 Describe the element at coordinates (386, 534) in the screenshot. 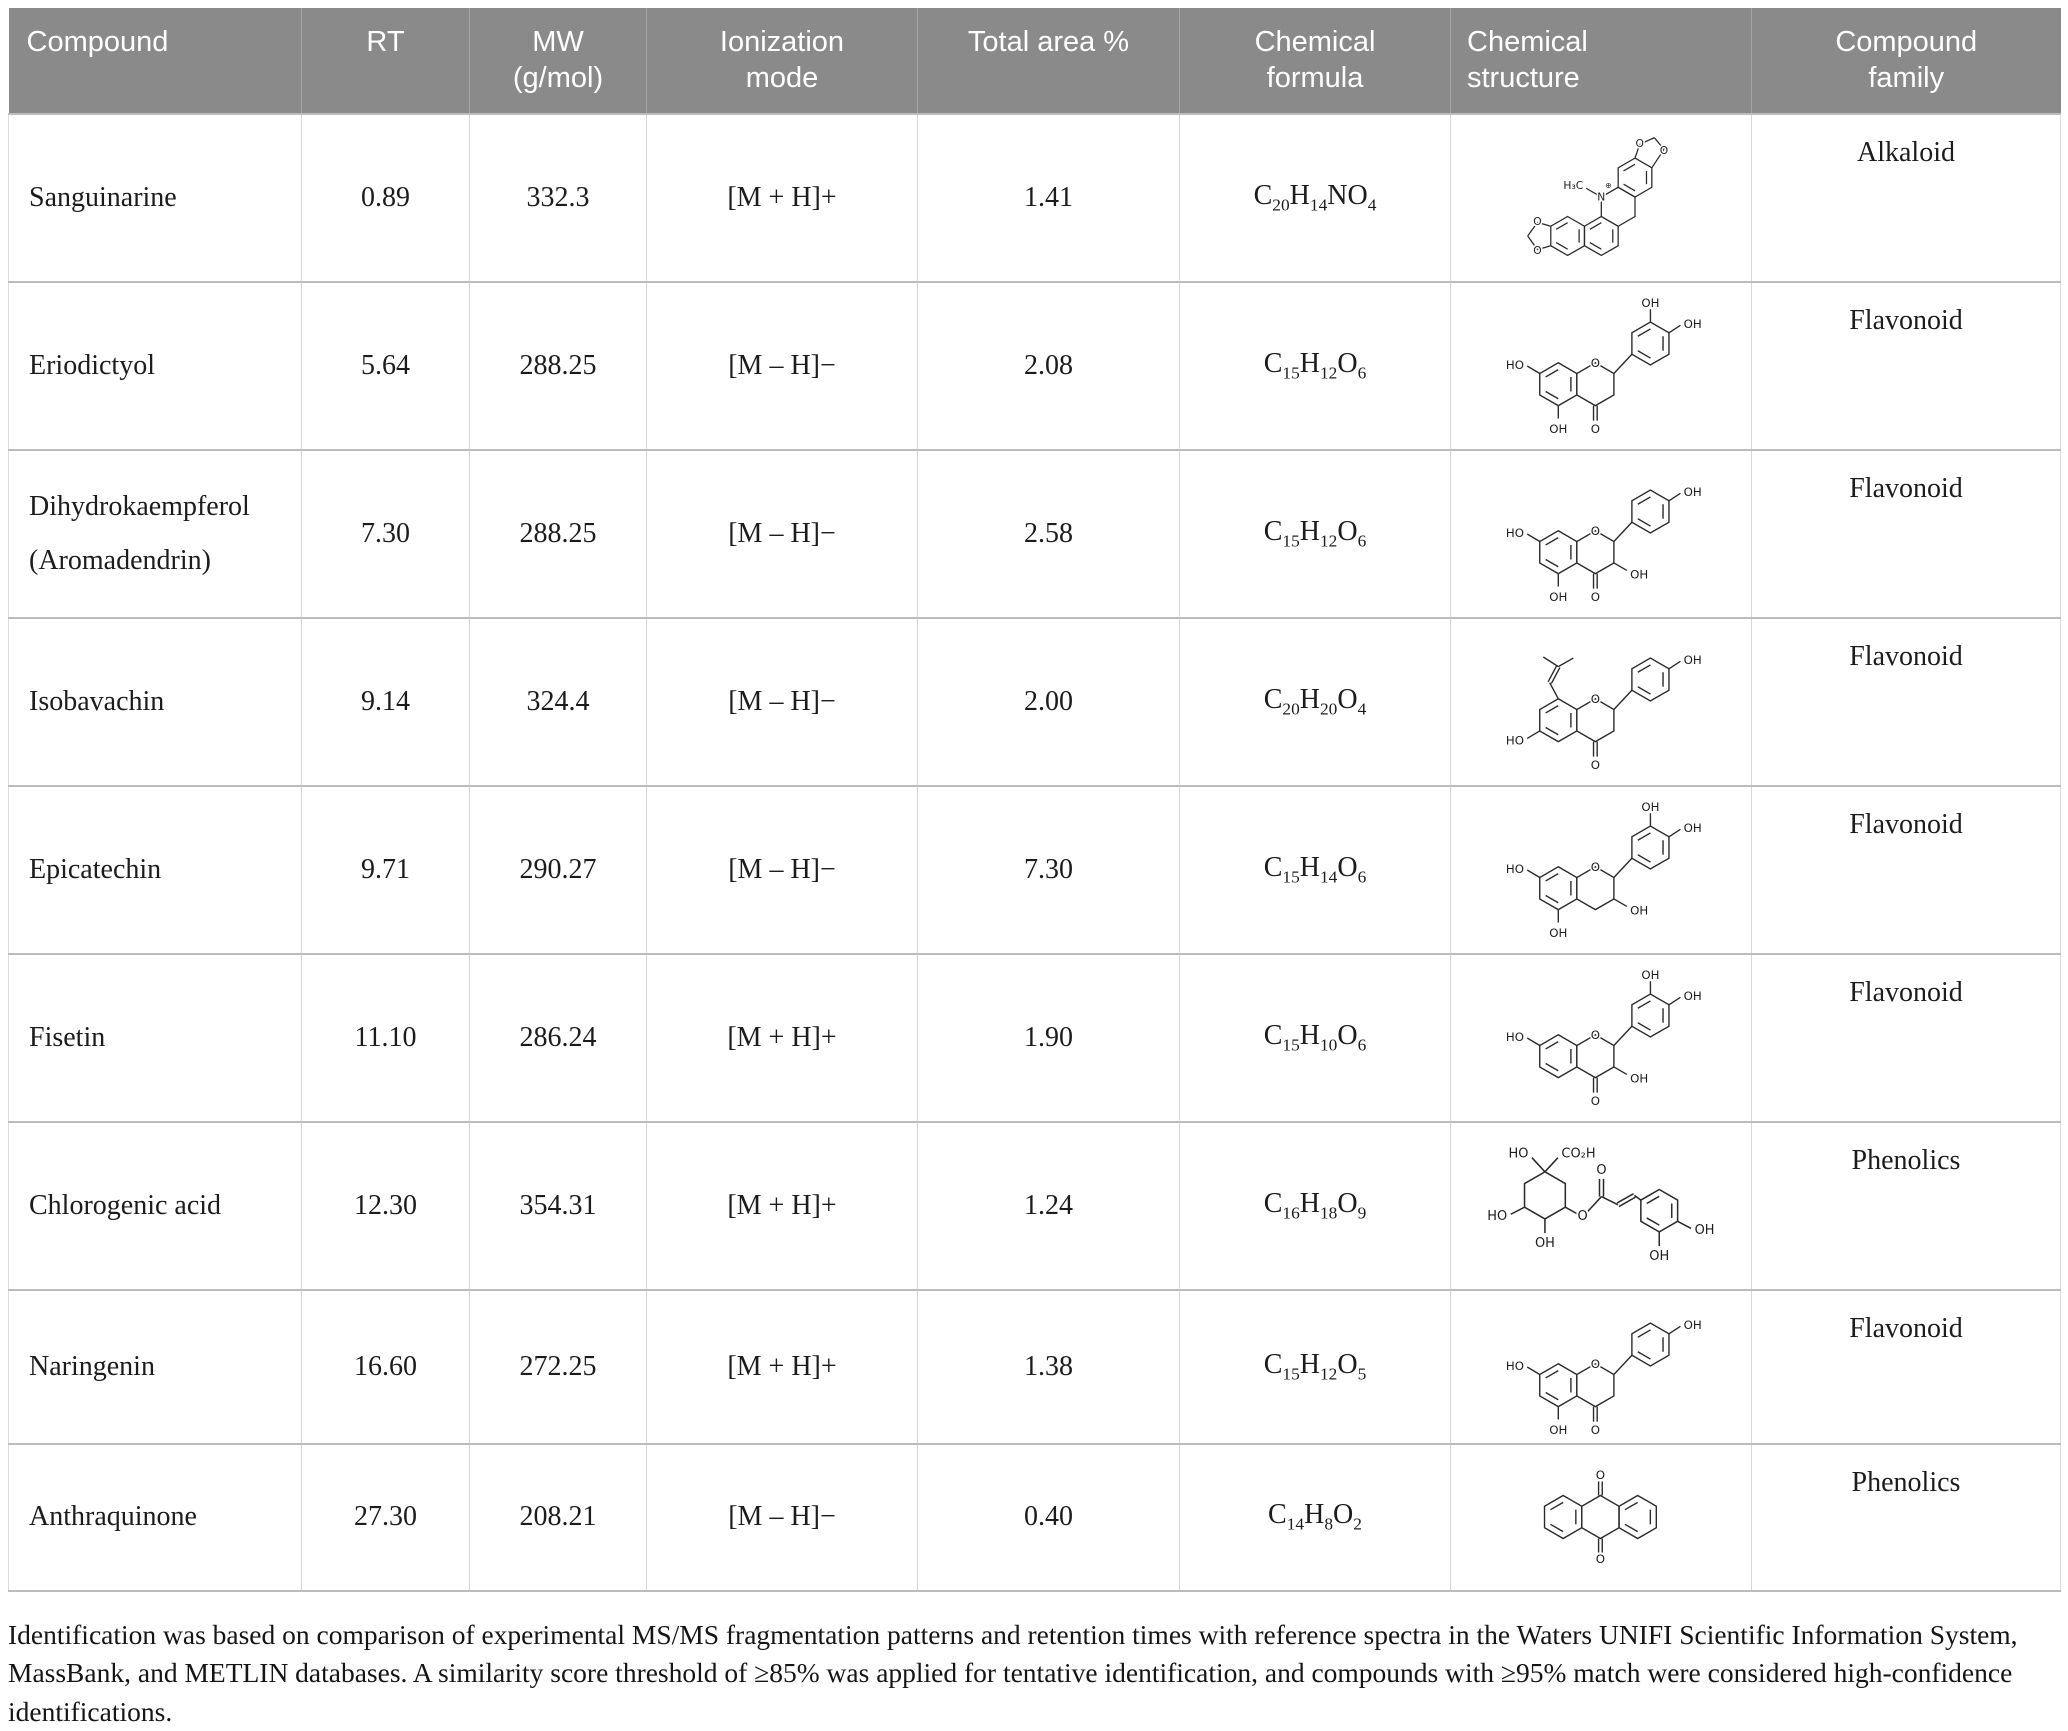

I see `retention-time: 7.30` at that location.